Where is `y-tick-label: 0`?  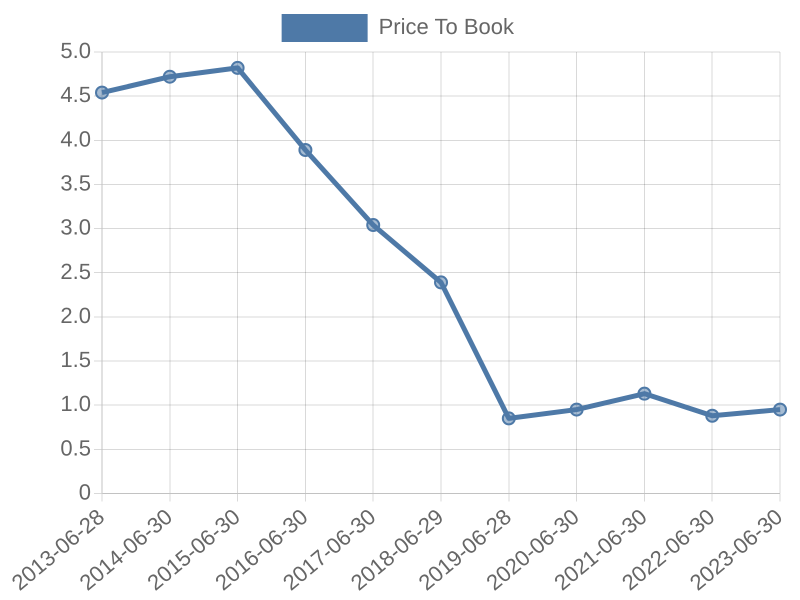 y-tick-label: 0 is located at coordinates (84, 492).